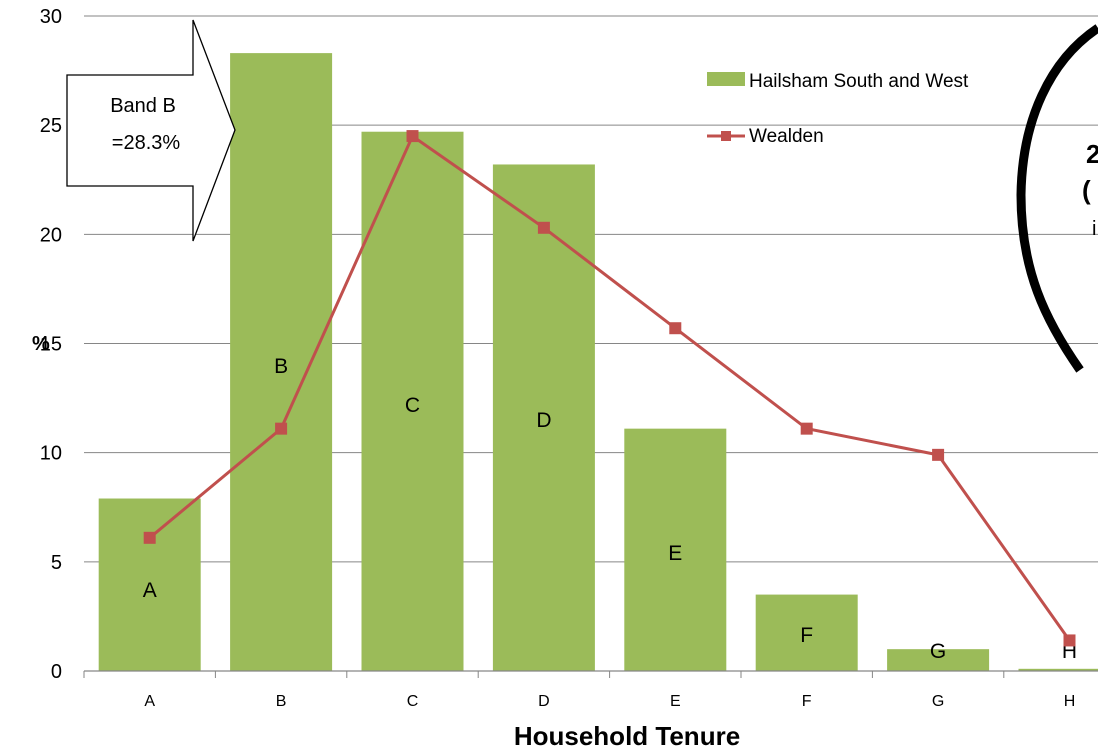 Image resolution: width=1098 pixels, height=751 pixels. I want to click on y-tick-label: 0, so click(56, 672).